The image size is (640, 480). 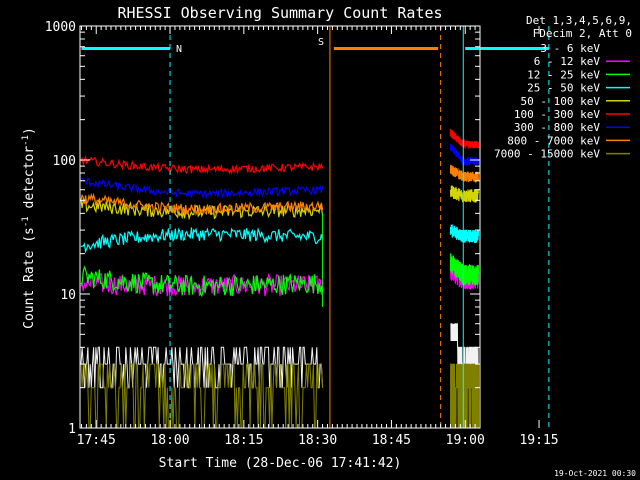 I want to click on legend-header-2: FDecim 2, Att 0, so click(x=582, y=33).